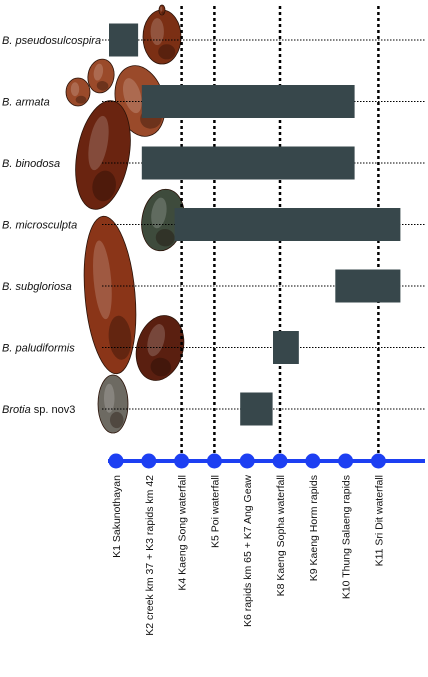 The image size is (428, 677). I want to click on site-label: K4 Kaeng Song waterfall, so click(183, 533).